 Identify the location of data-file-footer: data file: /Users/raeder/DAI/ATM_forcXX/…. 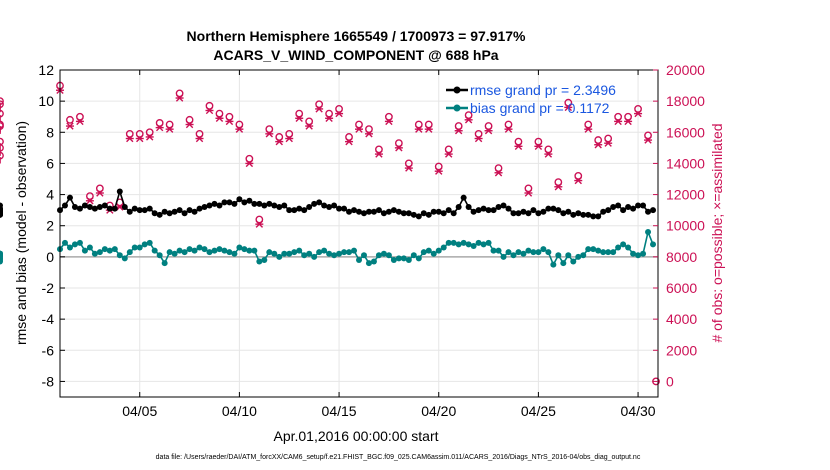
(398, 457).